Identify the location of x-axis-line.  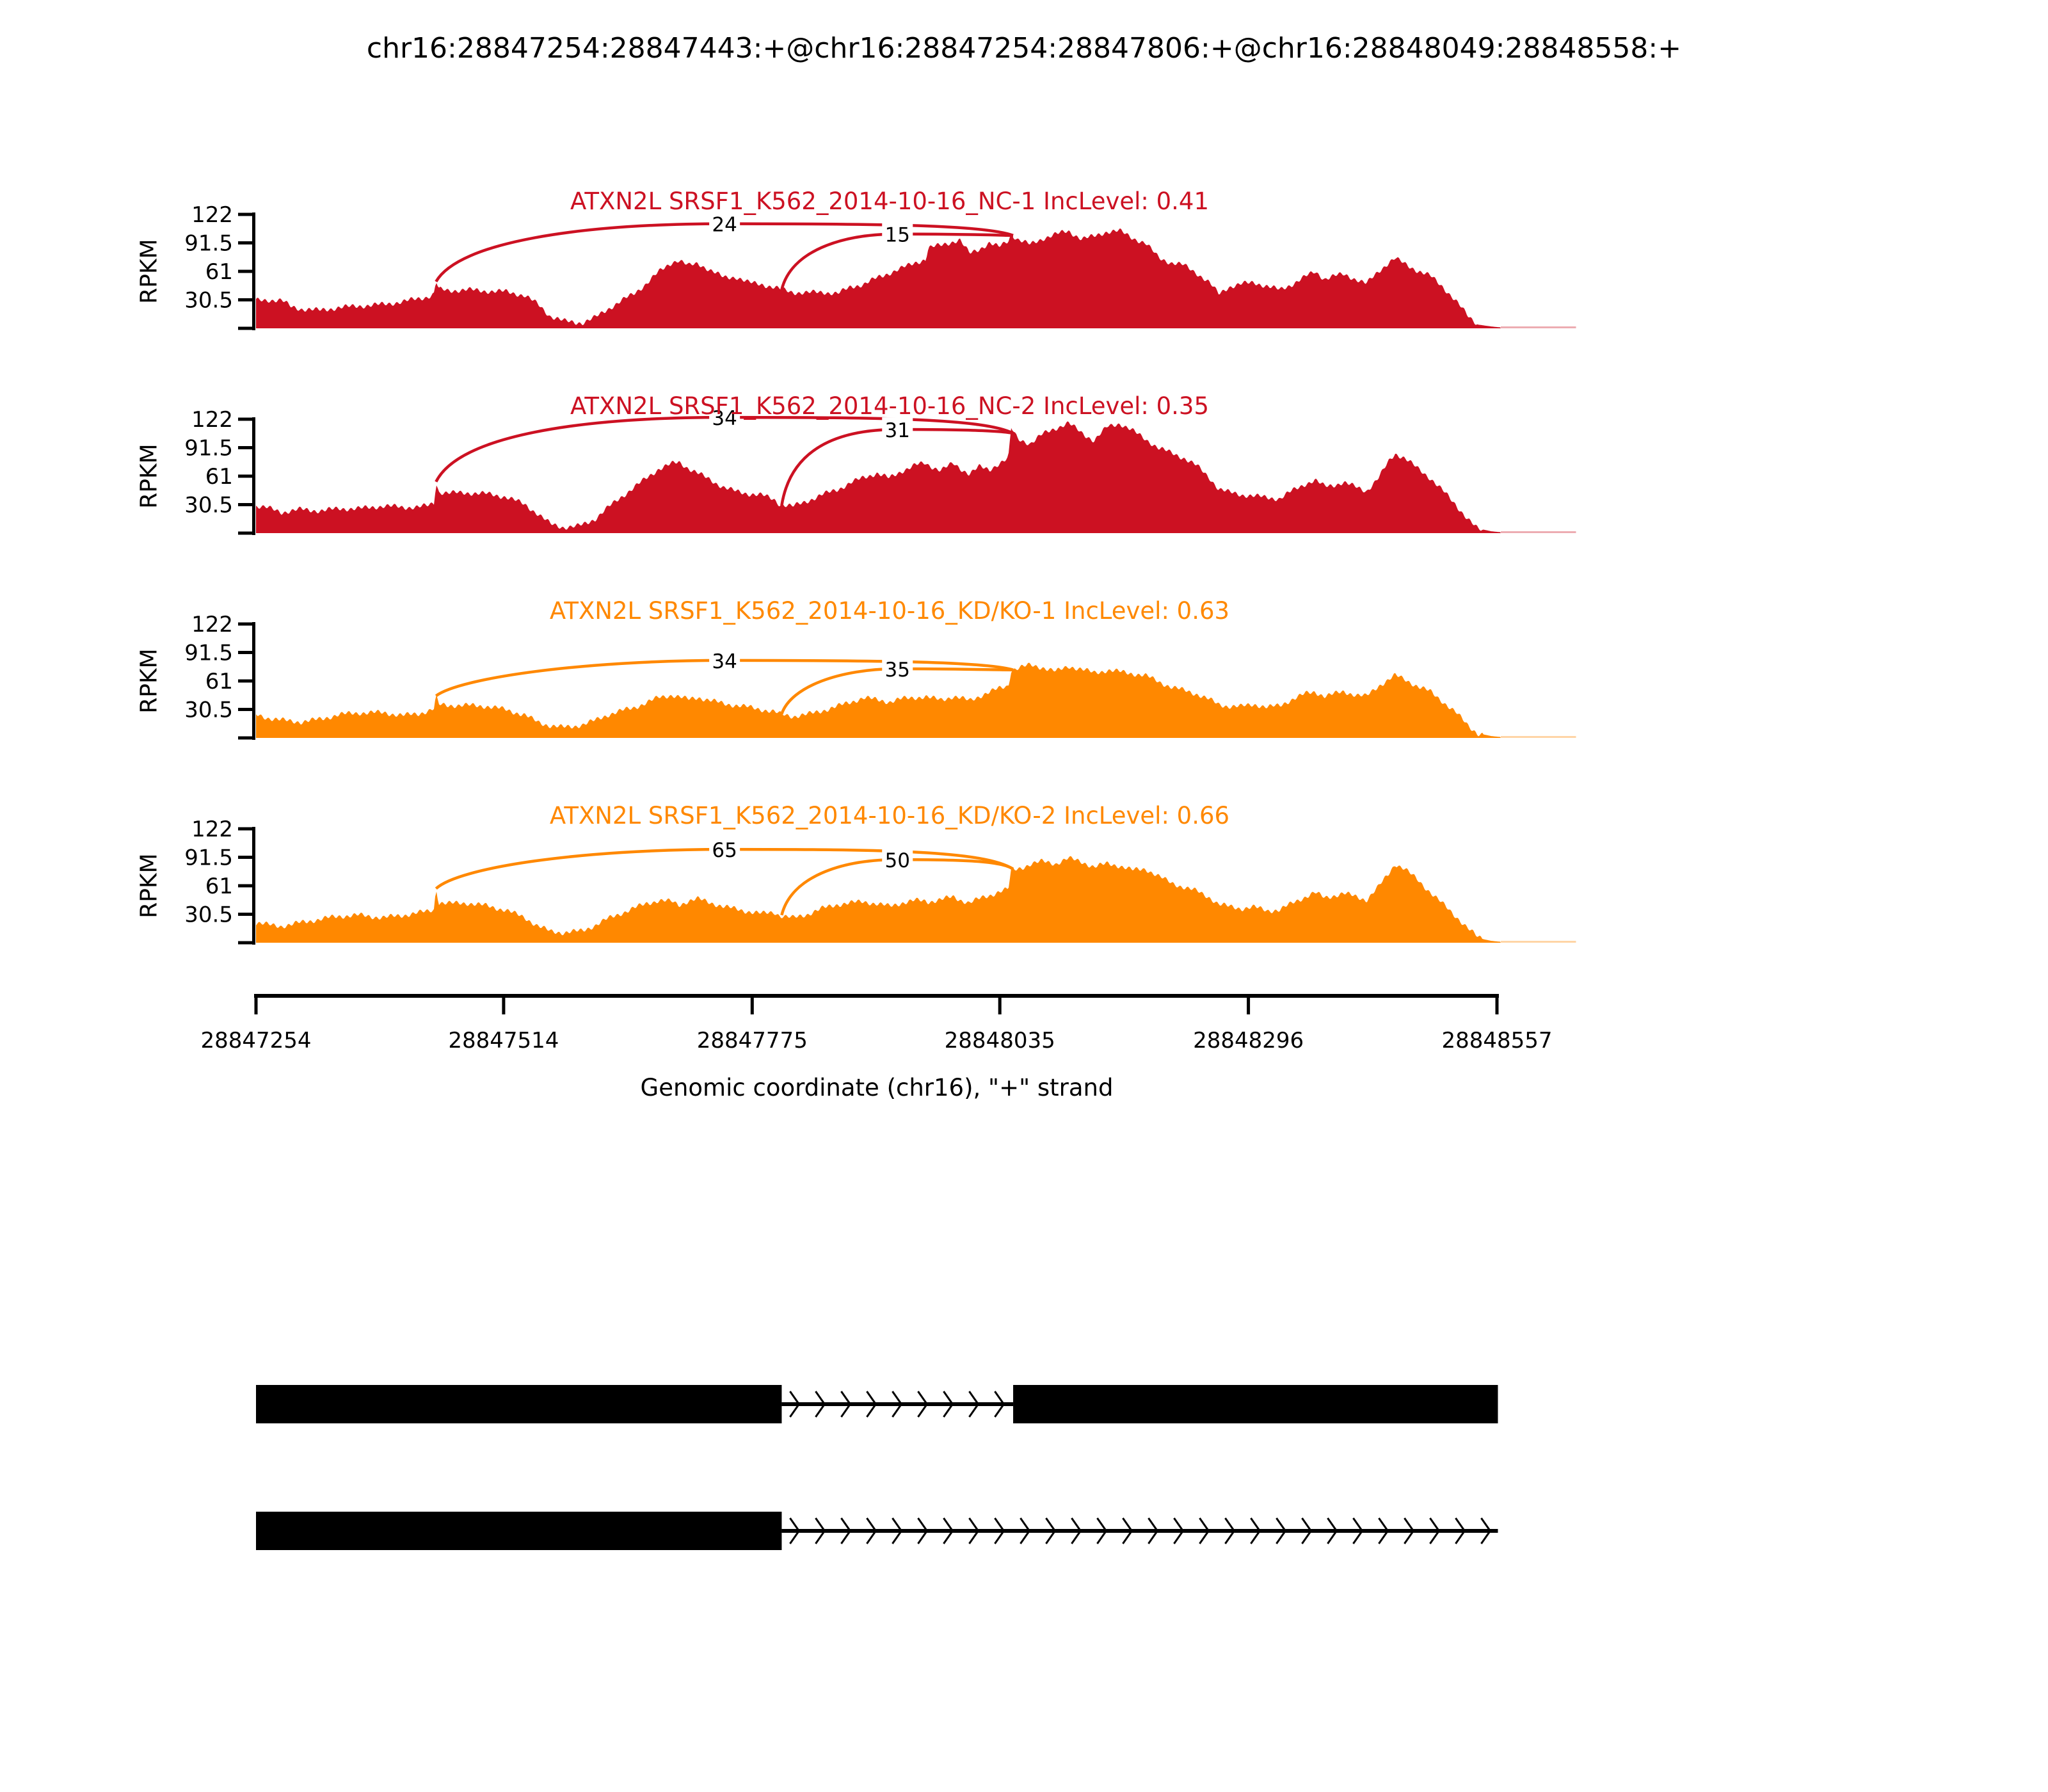
(876, 996).